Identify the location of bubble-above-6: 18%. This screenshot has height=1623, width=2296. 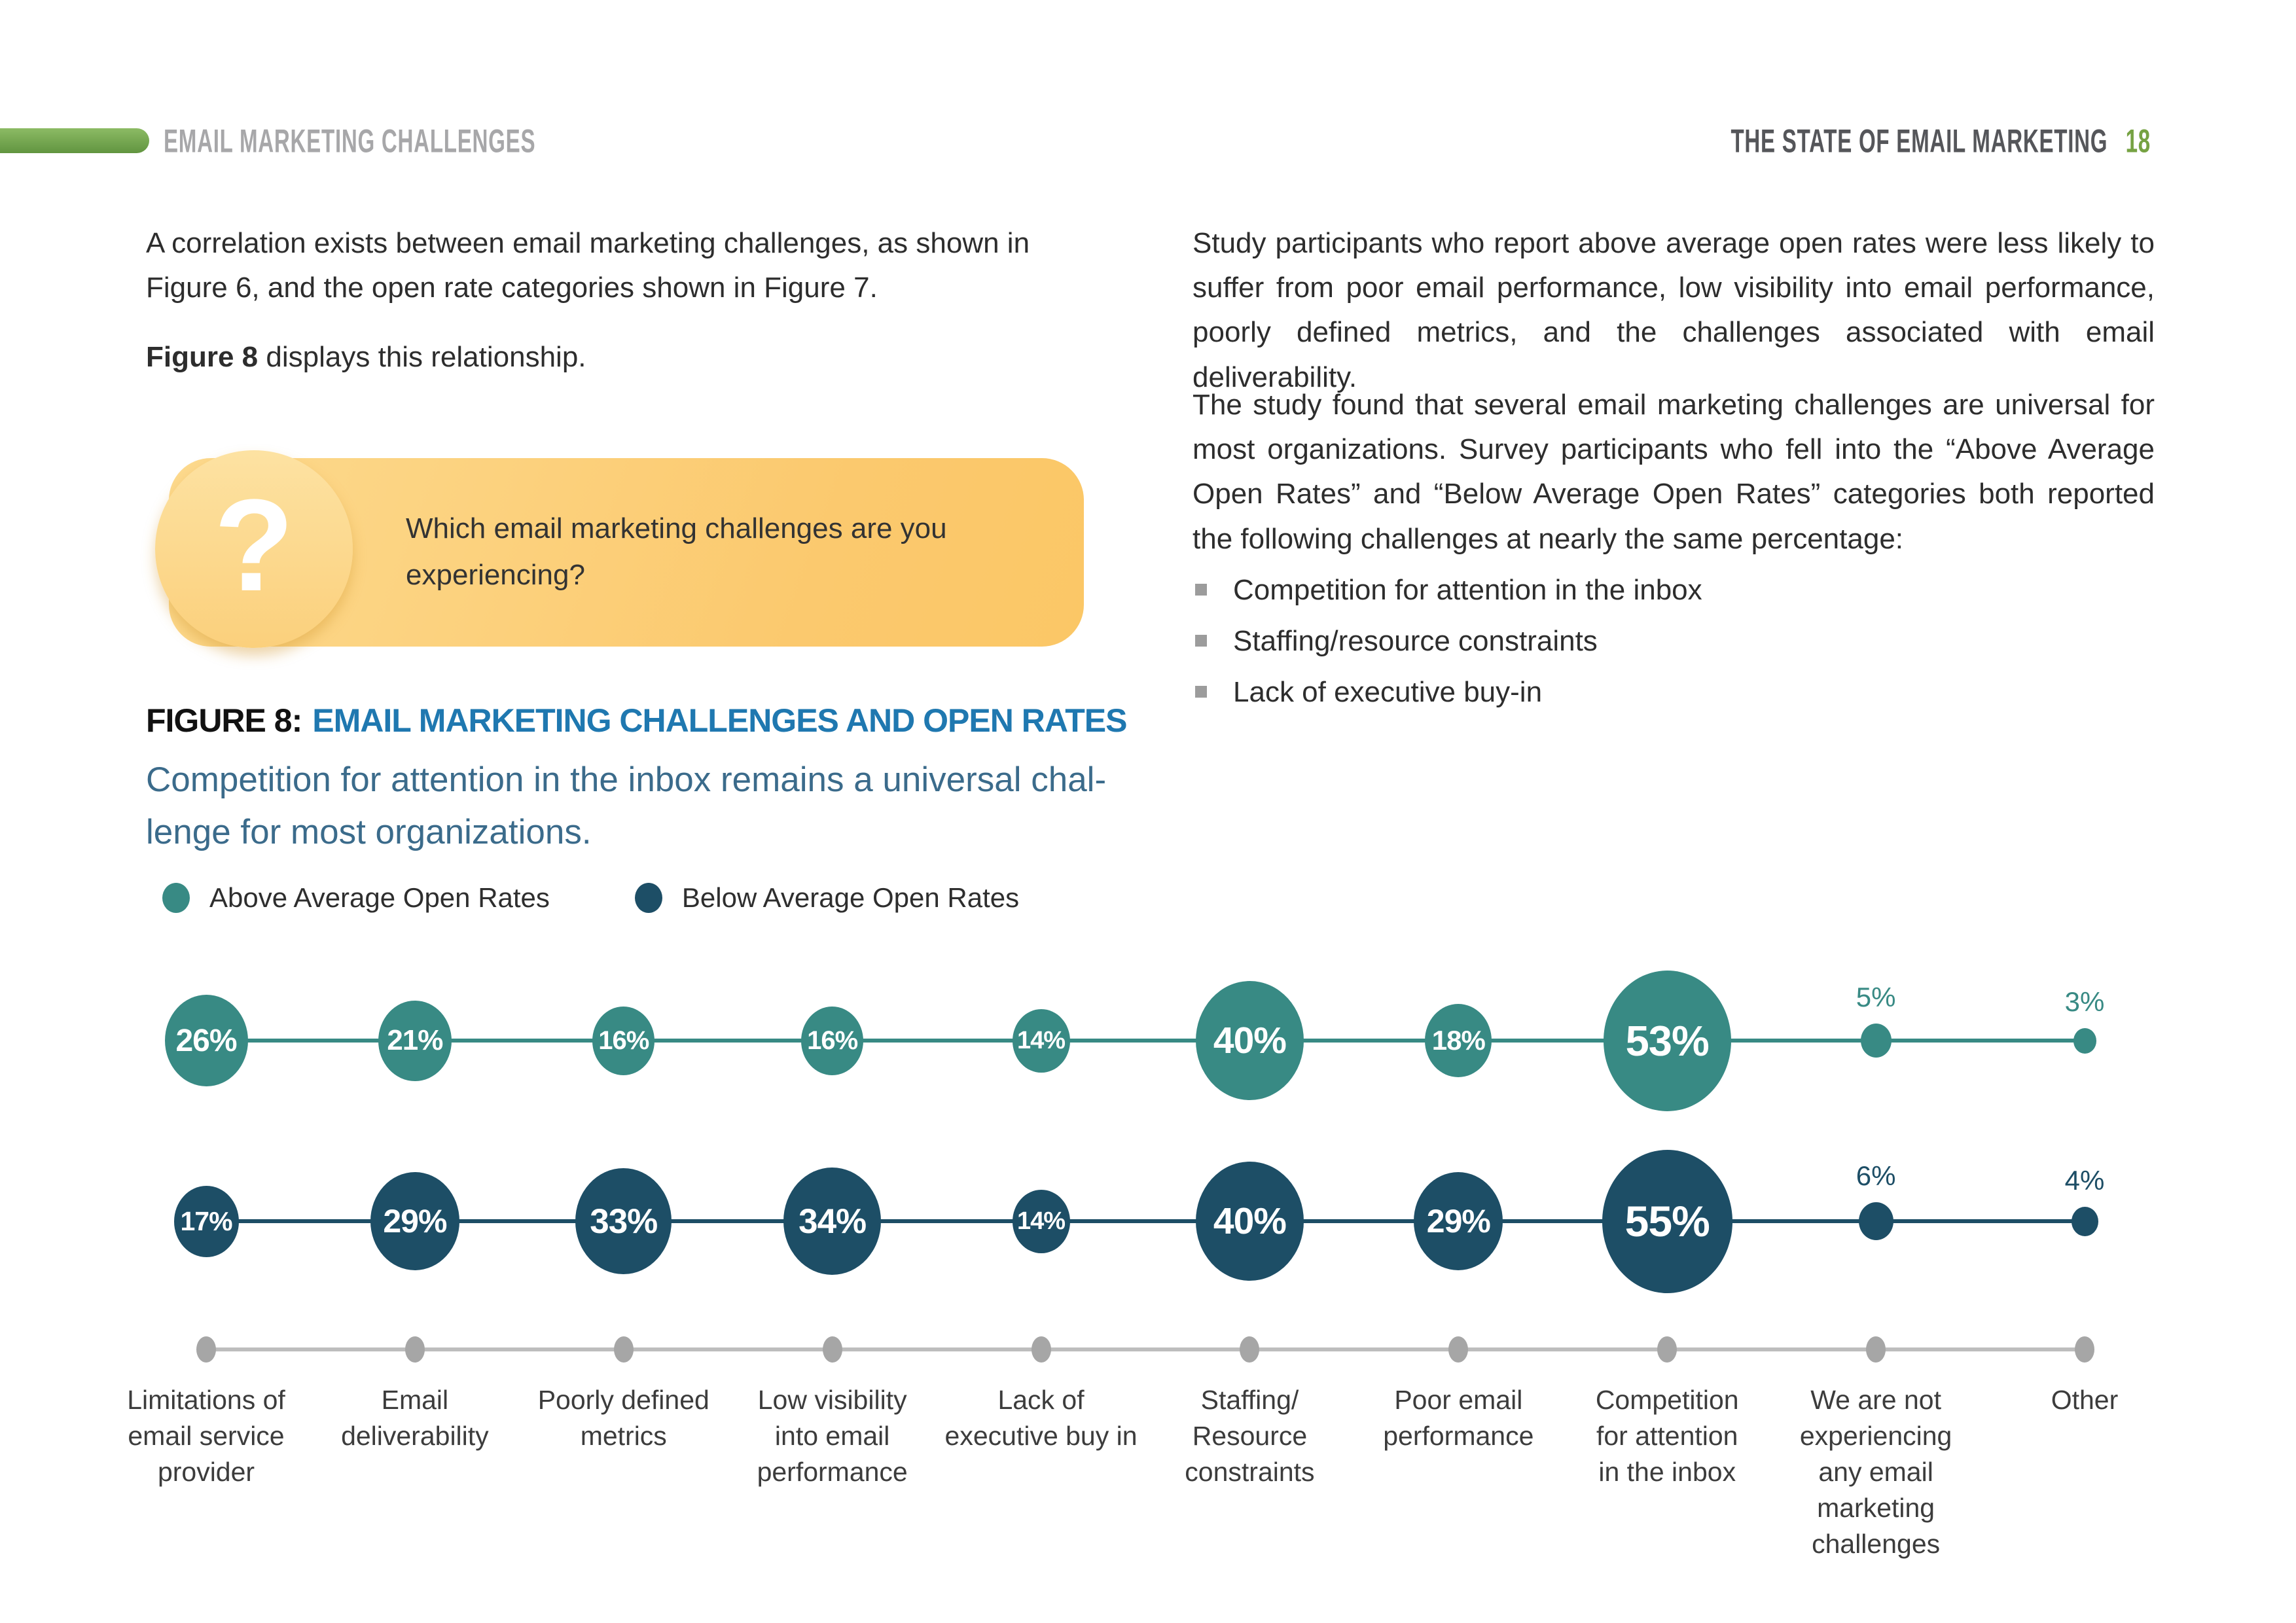
(1459, 1040).